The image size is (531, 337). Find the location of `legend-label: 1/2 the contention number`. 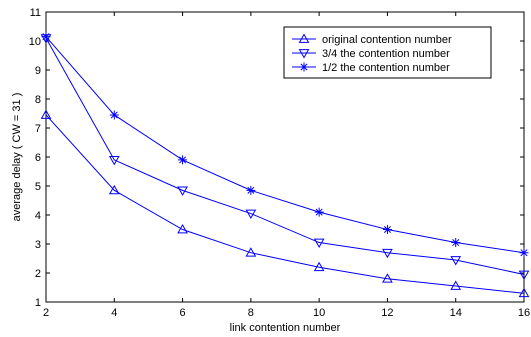

legend-label: 1/2 the contention number is located at coordinates (386, 68).